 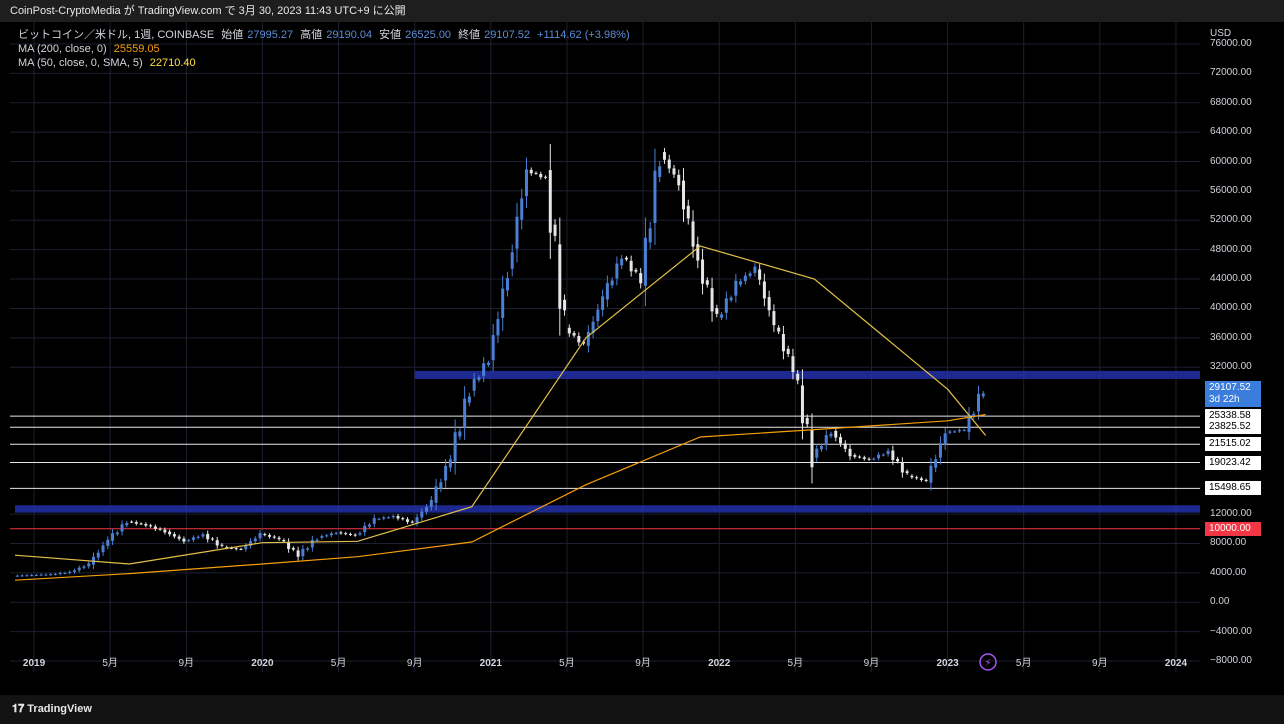 What do you see at coordinates (1221, 33) in the screenshot?
I see `currency-label: USD` at bounding box center [1221, 33].